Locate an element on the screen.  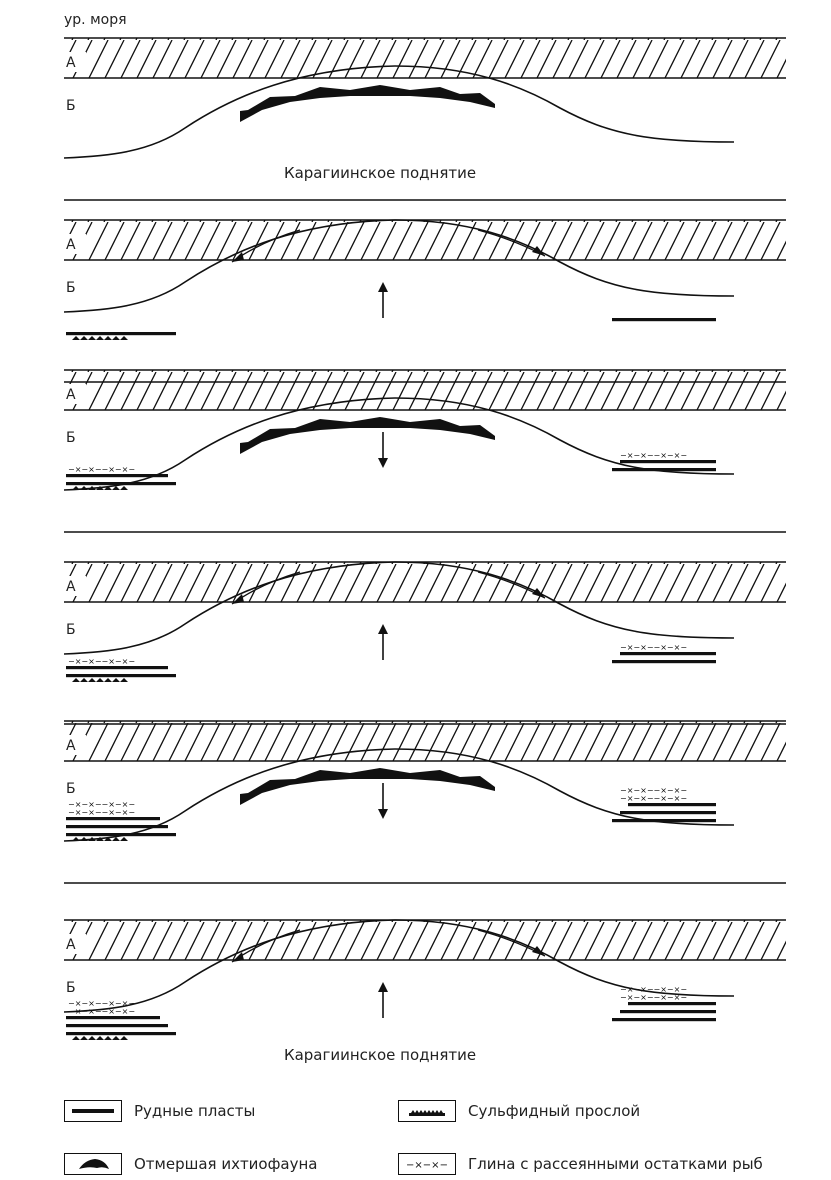
legend-dead-fauna-label: Отмершая ихтиофауна is located at coordinates (226, 1164).